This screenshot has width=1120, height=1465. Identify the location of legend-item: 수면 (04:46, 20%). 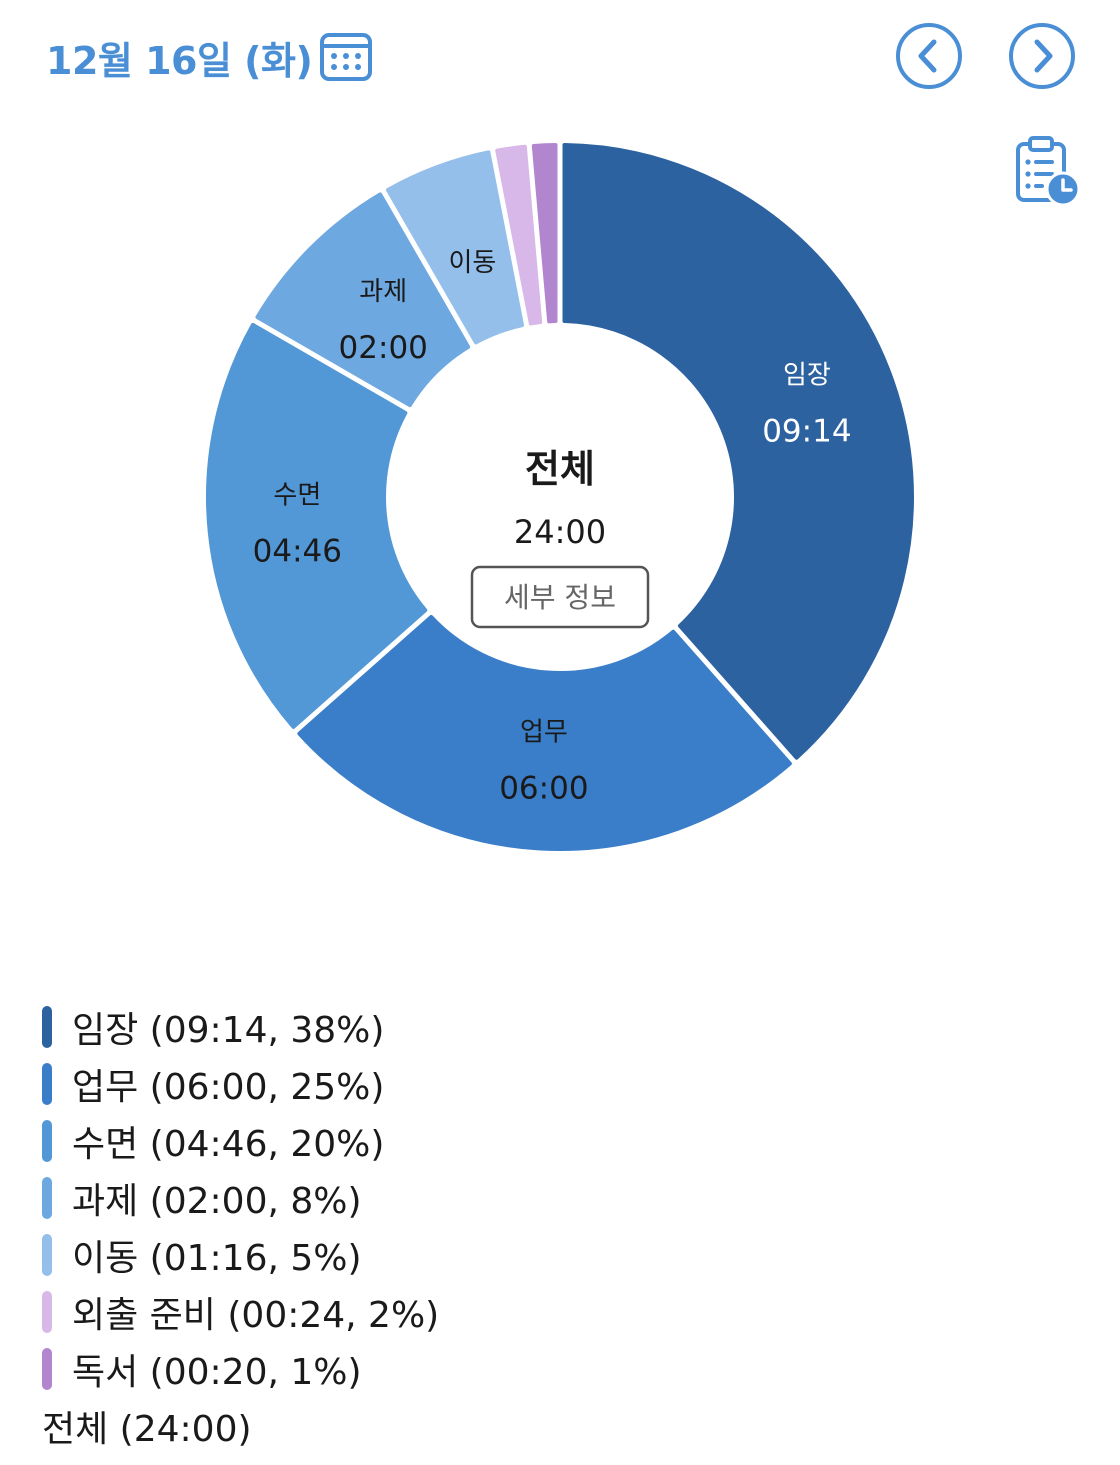
(240, 1140).